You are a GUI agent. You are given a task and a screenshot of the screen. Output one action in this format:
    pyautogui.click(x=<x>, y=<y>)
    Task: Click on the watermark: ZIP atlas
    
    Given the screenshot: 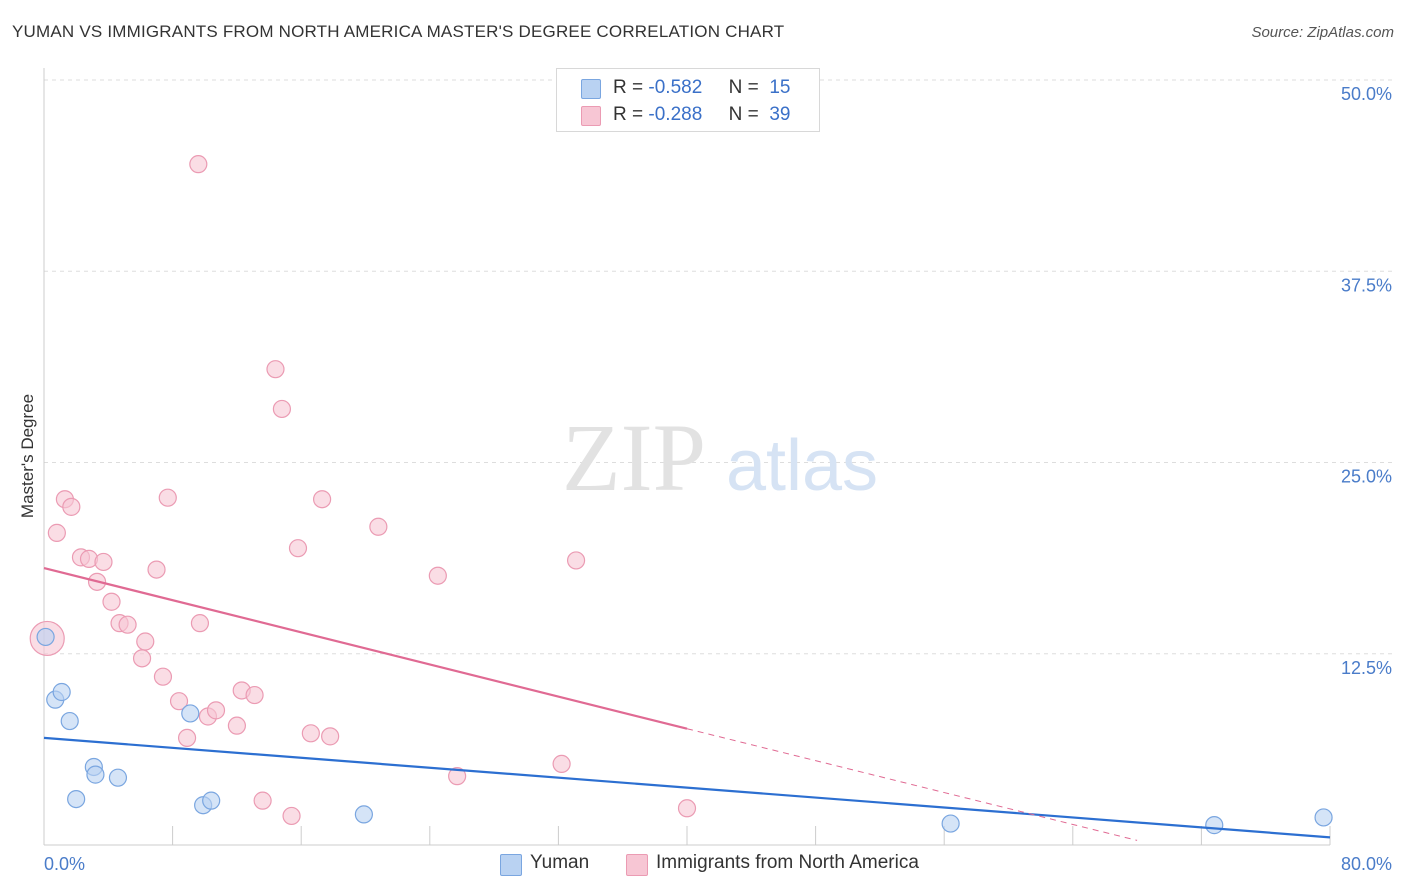 What is the action you would take?
    pyautogui.click(x=720, y=457)
    